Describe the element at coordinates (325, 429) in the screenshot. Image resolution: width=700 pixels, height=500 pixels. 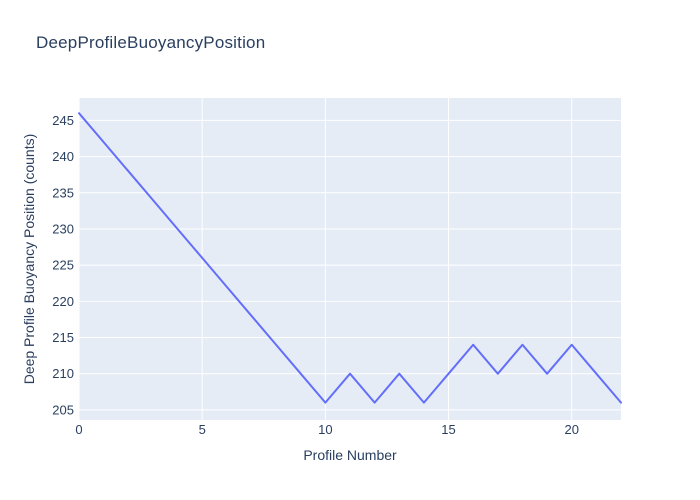
I see `x-tick-label: 10` at that location.